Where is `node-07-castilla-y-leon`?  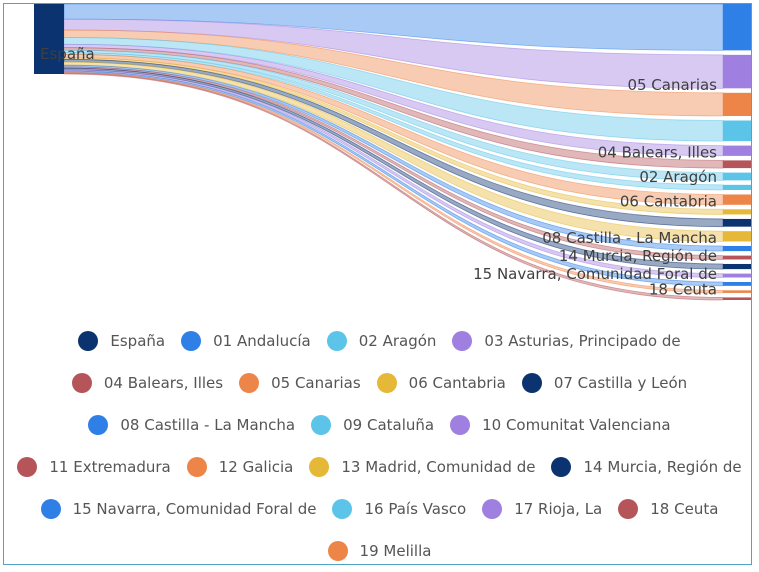 node-07-castilla-y-leon is located at coordinates (737, 222).